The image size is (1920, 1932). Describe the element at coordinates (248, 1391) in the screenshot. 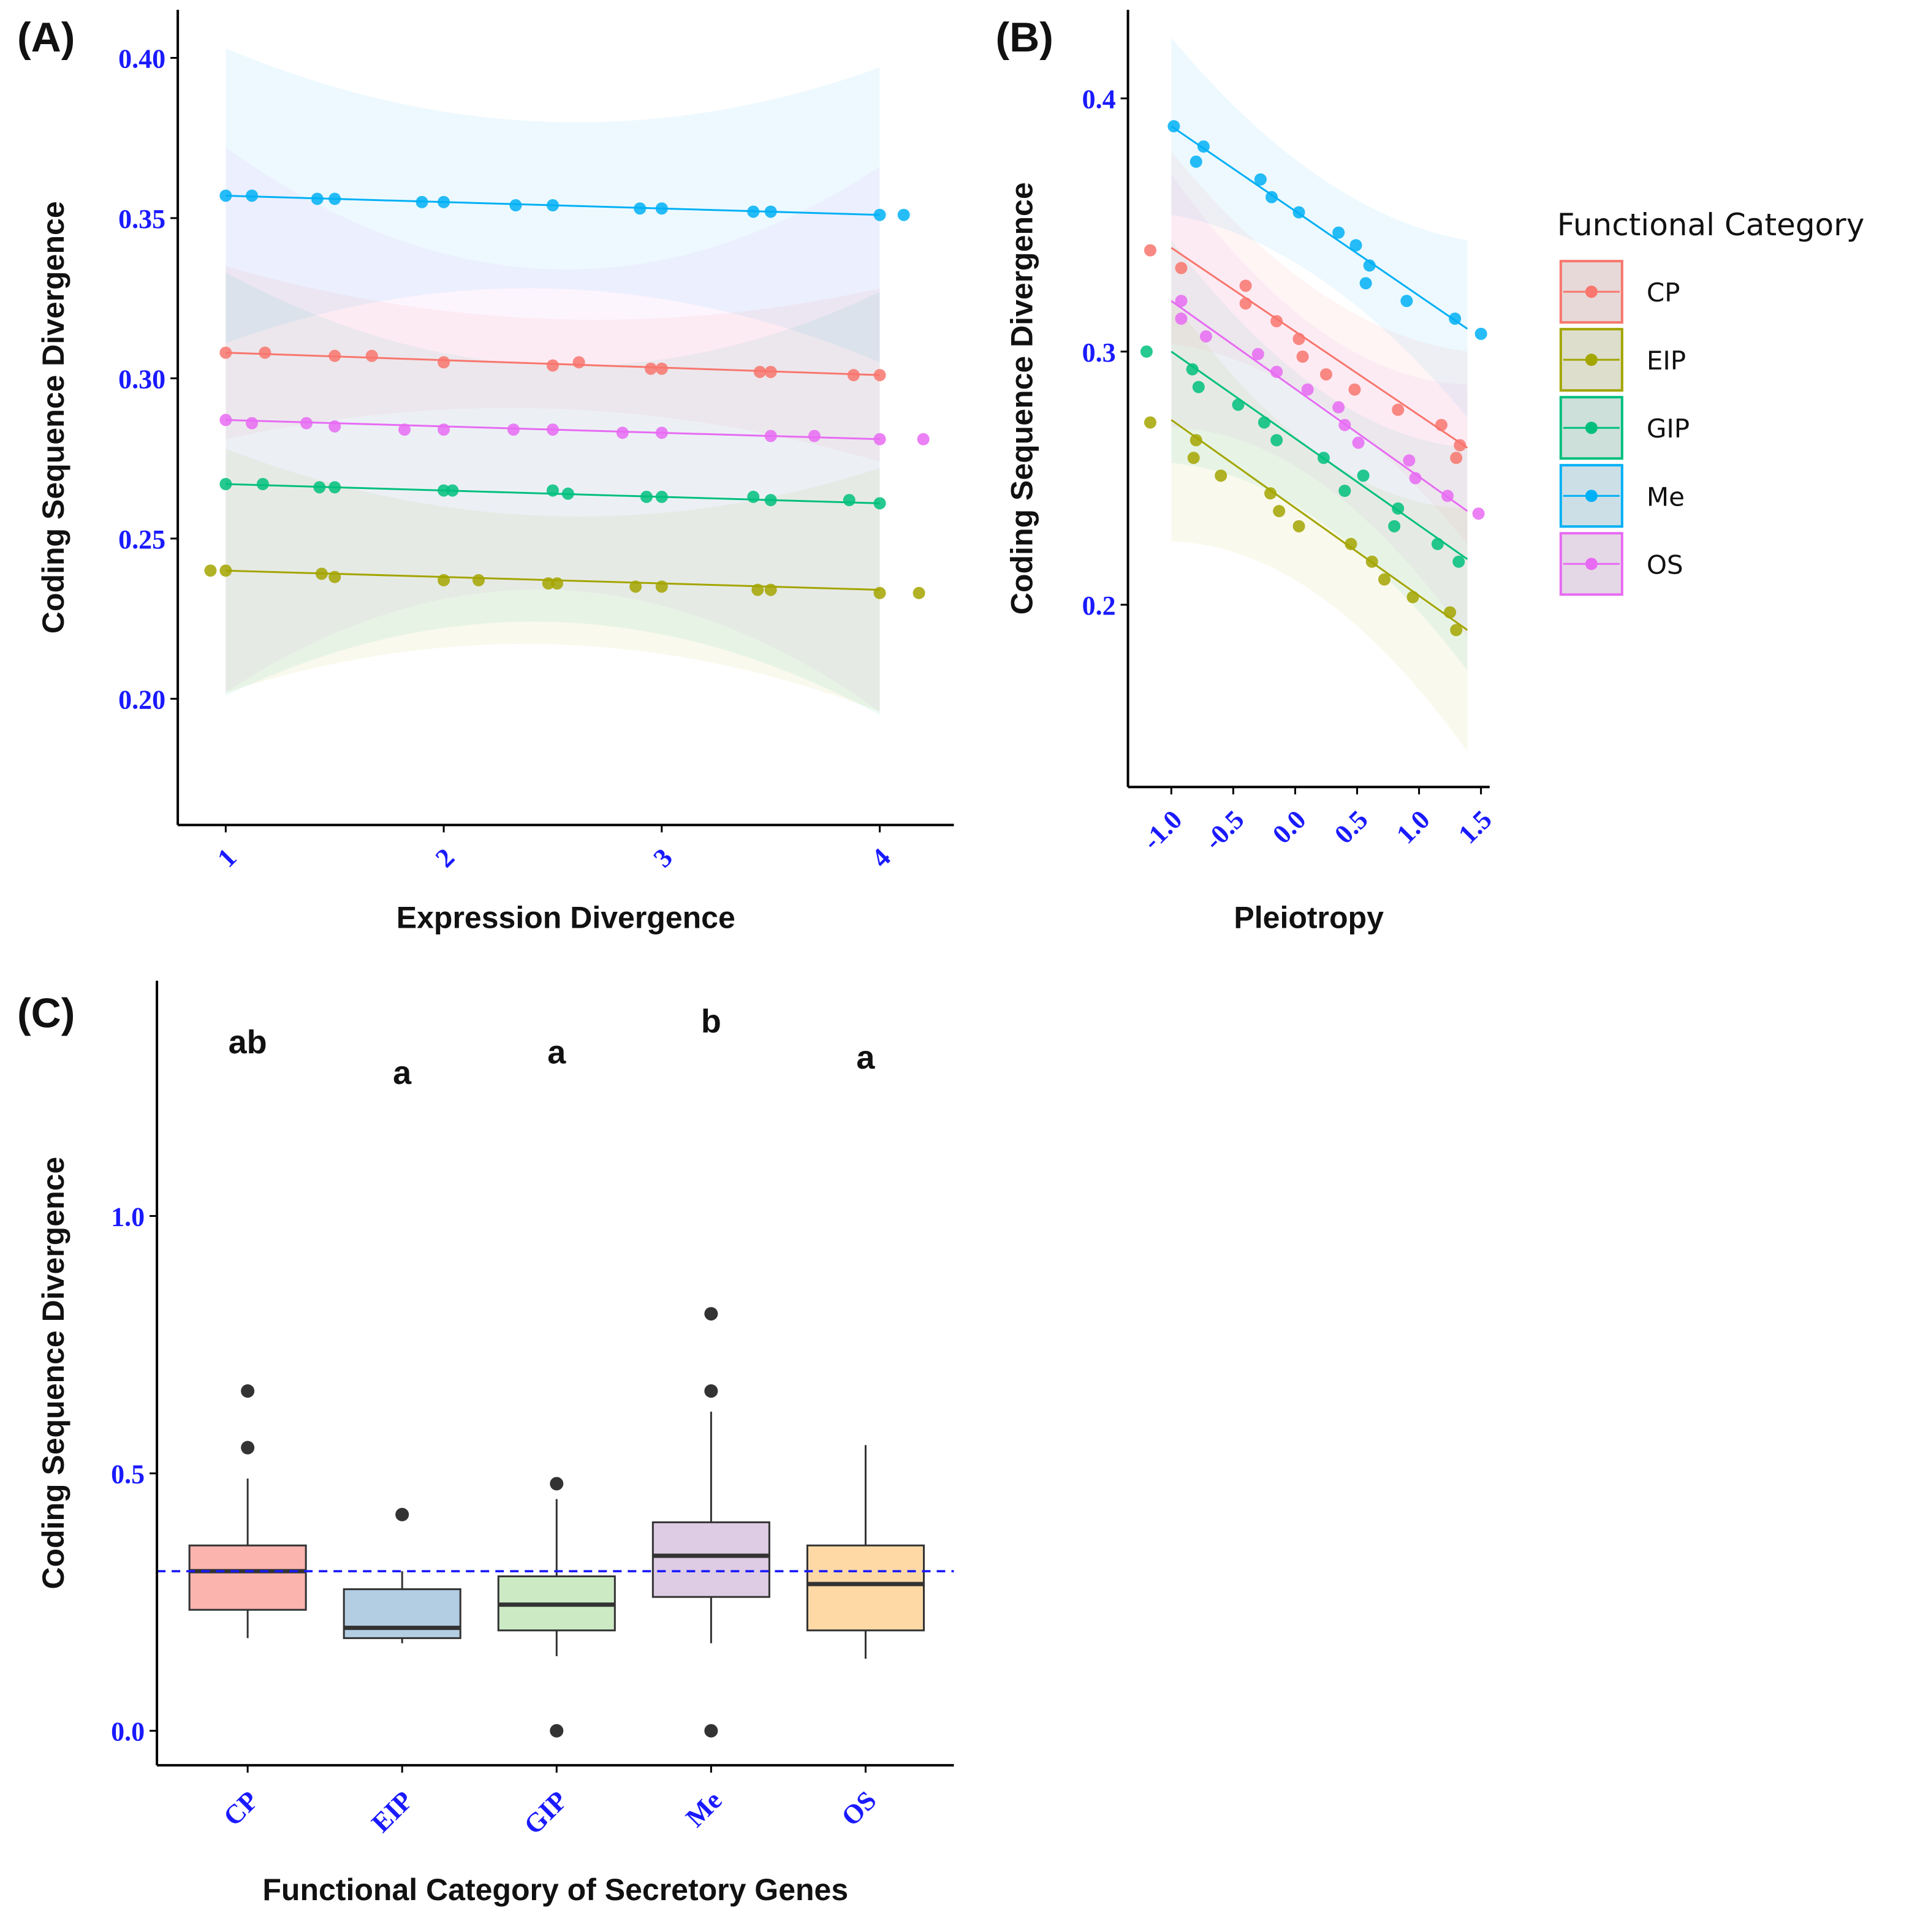

I see `outlier-point-cp` at that location.